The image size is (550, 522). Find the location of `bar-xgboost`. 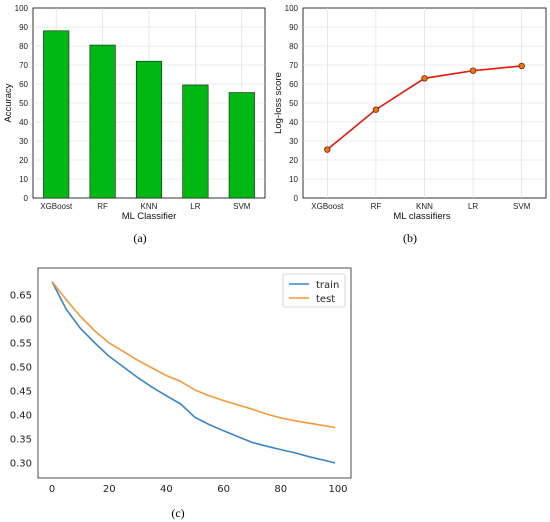

bar-xgboost is located at coordinates (56, 114).